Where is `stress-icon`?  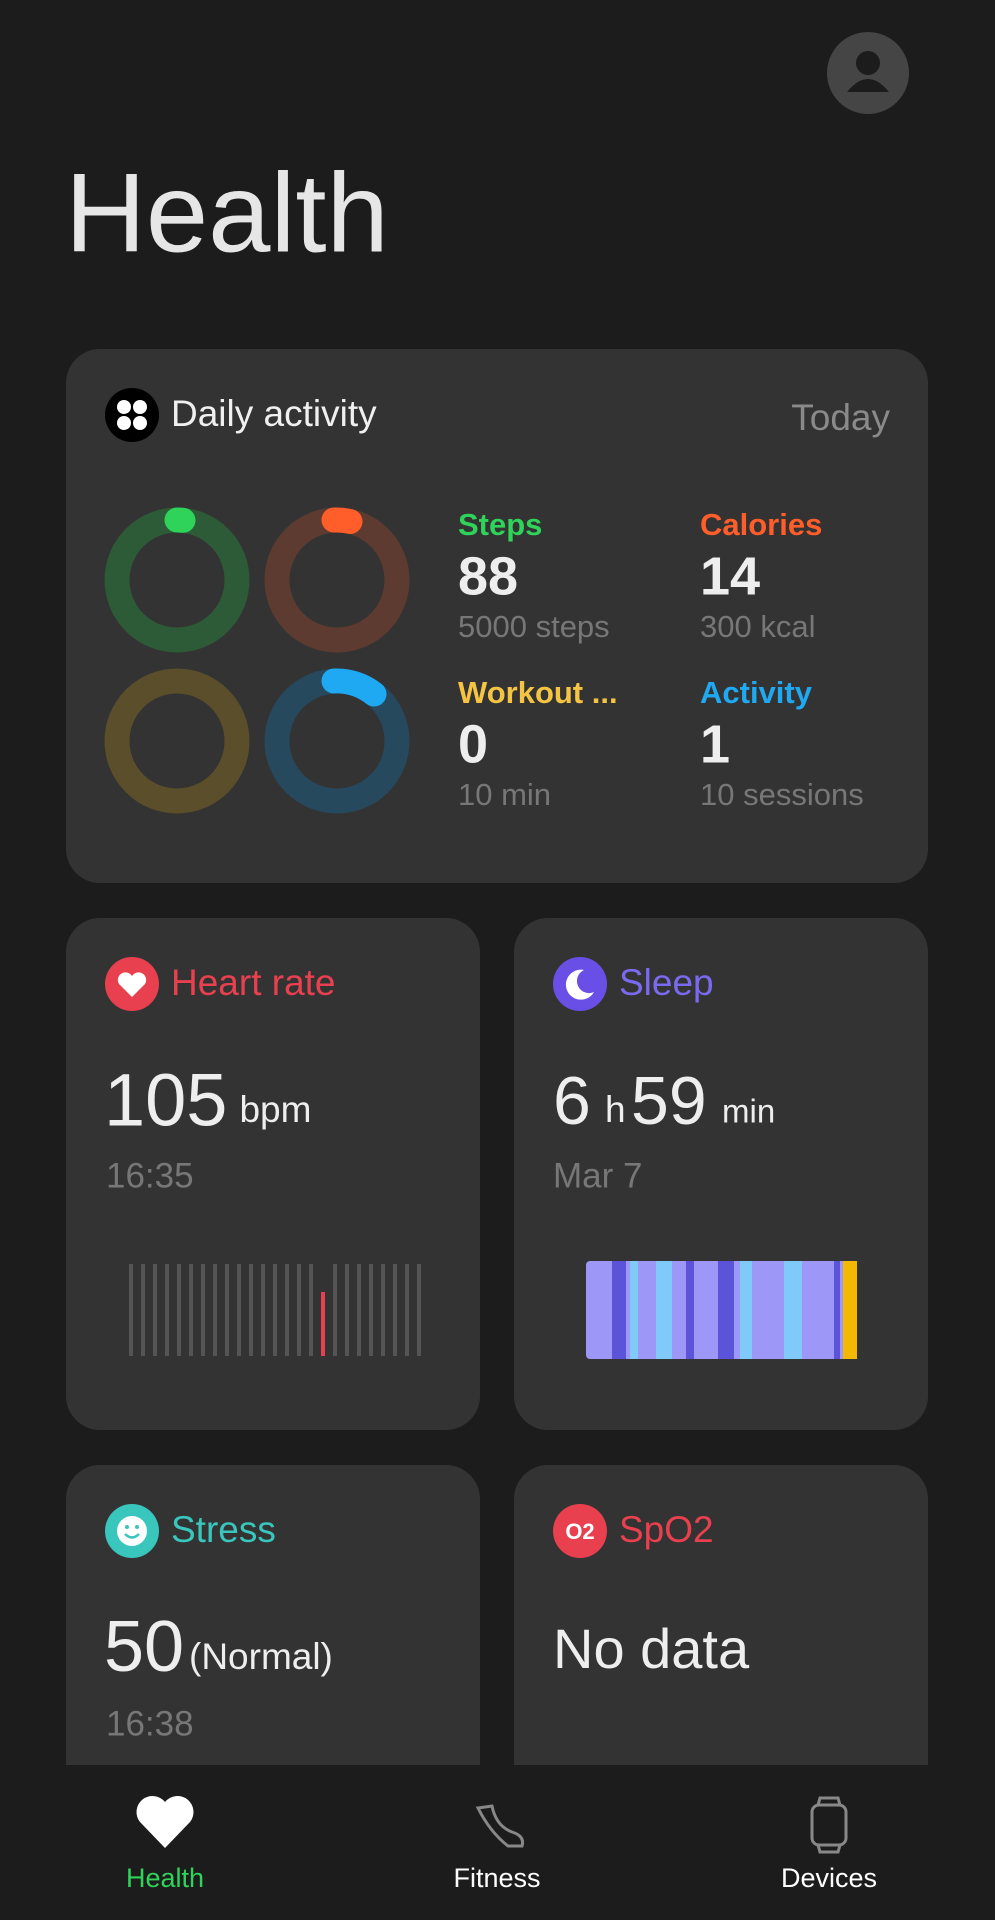 stress-icon is located at coordinates (132, 1531).